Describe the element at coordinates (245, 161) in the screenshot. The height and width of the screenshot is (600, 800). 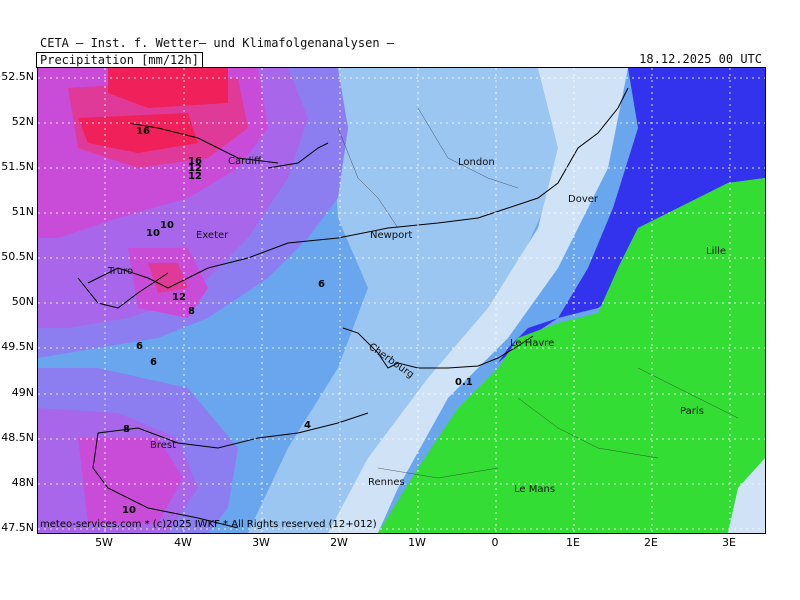
I see `city-cardiff: Cardiff` at that location.